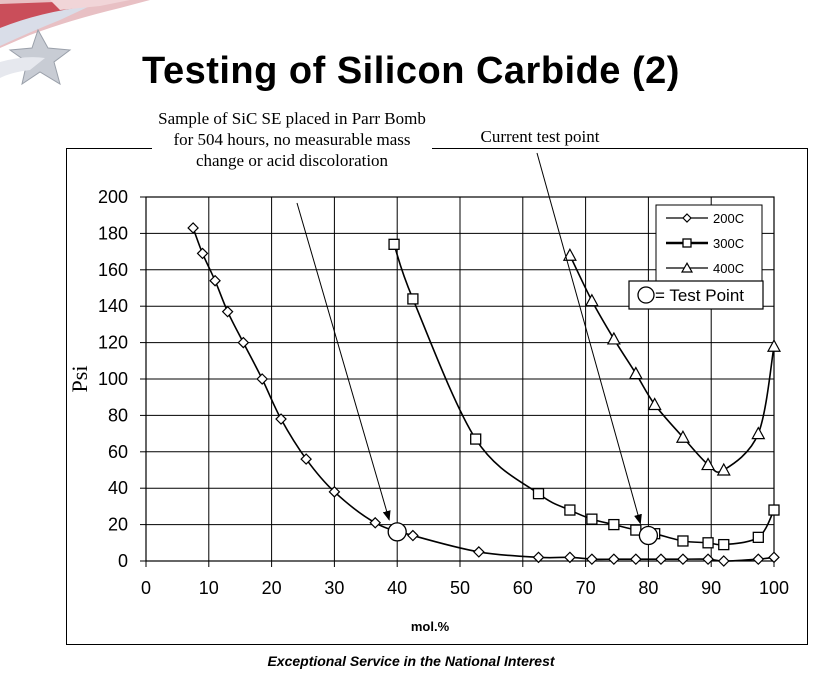  What do you see at coordinates (113, 306) in the screenshot?
I see `y-tick-label: 140` at bounding box center [113, 306].